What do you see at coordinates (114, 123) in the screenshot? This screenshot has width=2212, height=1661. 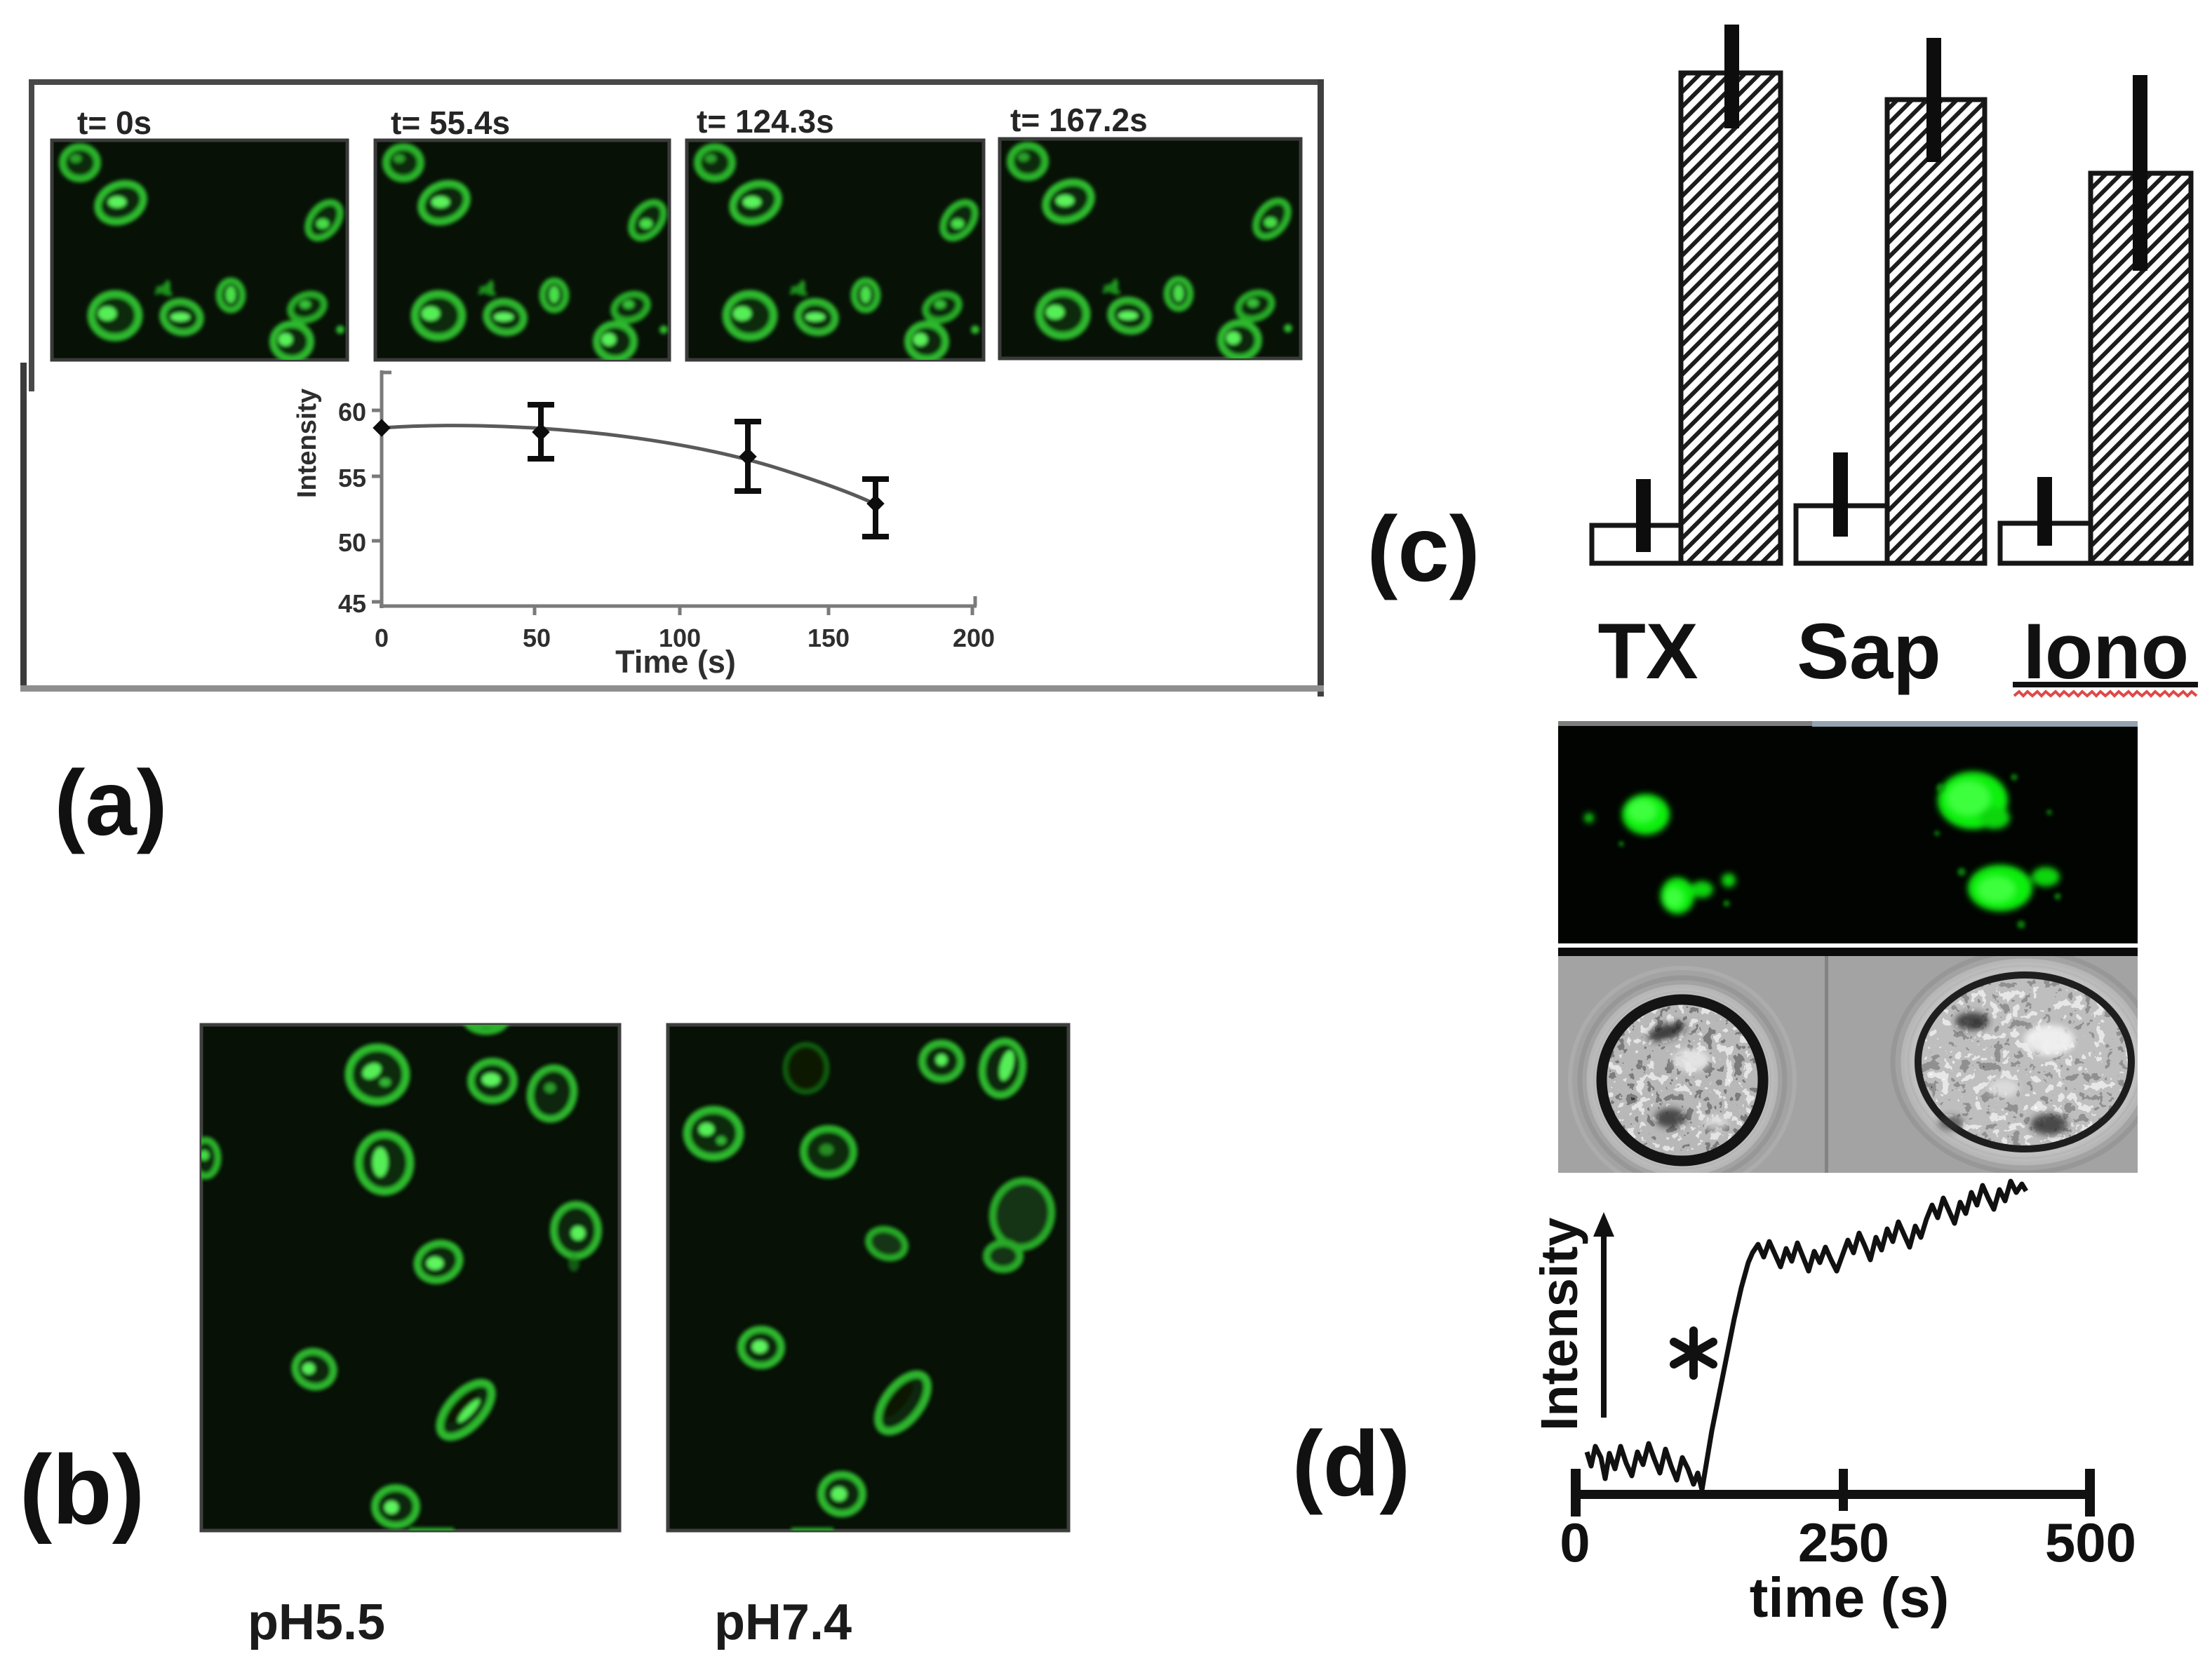 I see `svg-text: t= 0s` at bounding box center [114, 123].